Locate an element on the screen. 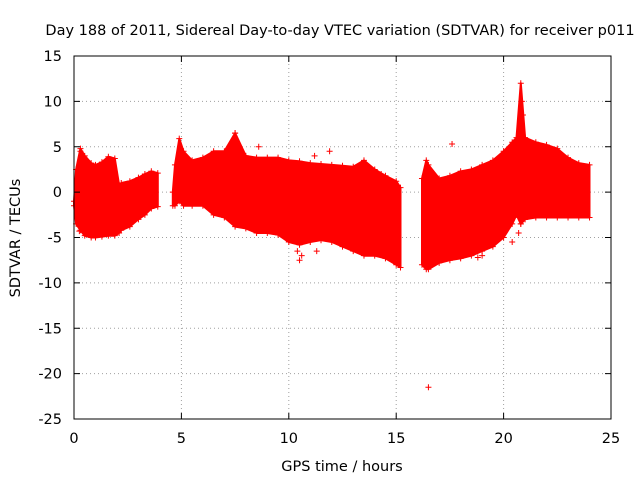 This screenshot has width=640, height=480. y-tick-label: 10 is located at coordinates (53, 102).